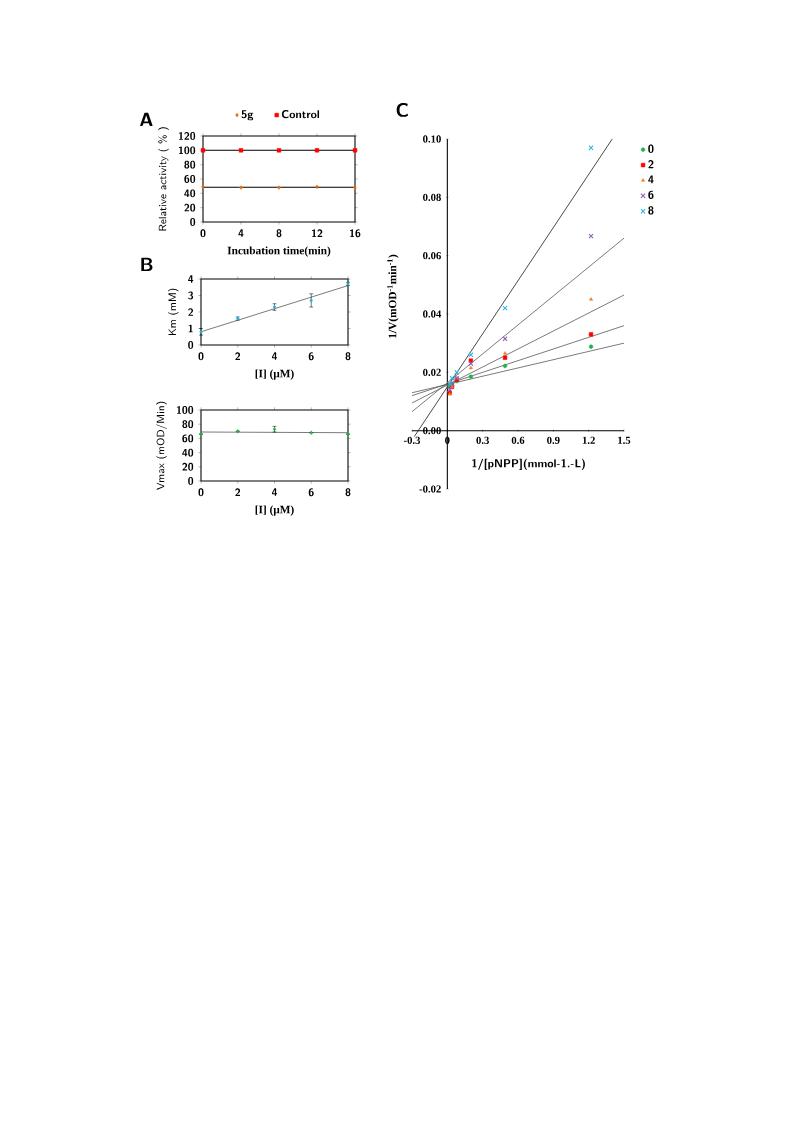 Image resolution: width=793 pixels, height=1121 pixels. I want to click on x-tick-label: 16, so click(355, 233).